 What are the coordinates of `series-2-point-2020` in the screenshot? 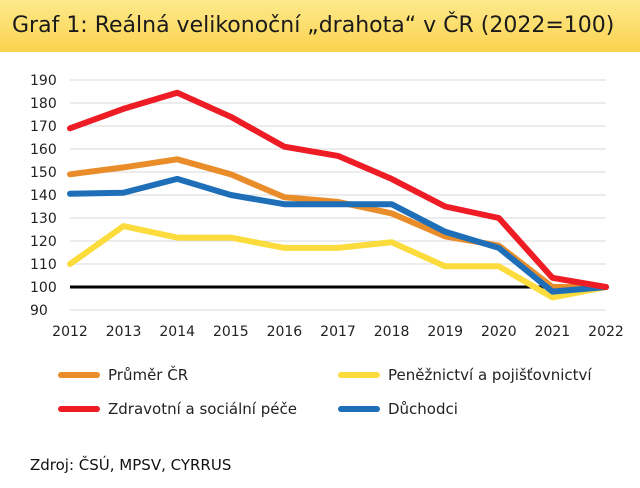 It's located at (499, 218).